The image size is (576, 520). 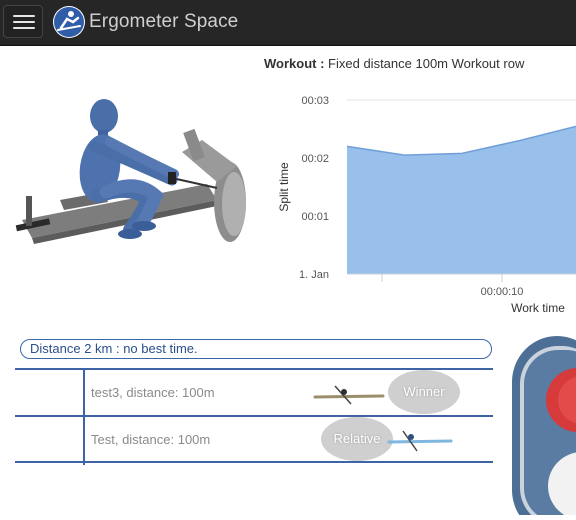 I want to click on rower-logo-icon, so click(x=69, y=22).